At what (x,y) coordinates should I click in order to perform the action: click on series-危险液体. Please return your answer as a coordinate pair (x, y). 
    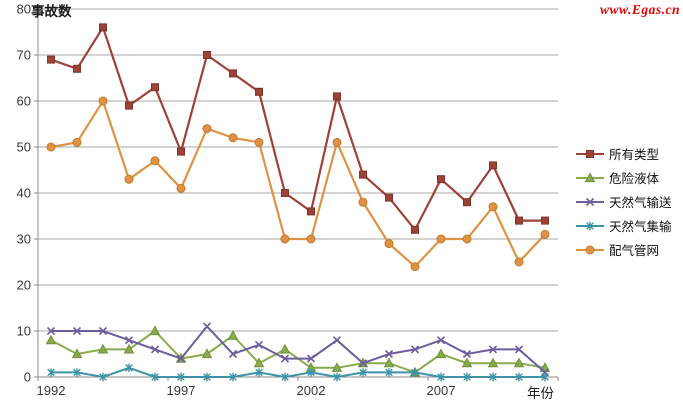
    Looking at the image, I should click on (298, 351).